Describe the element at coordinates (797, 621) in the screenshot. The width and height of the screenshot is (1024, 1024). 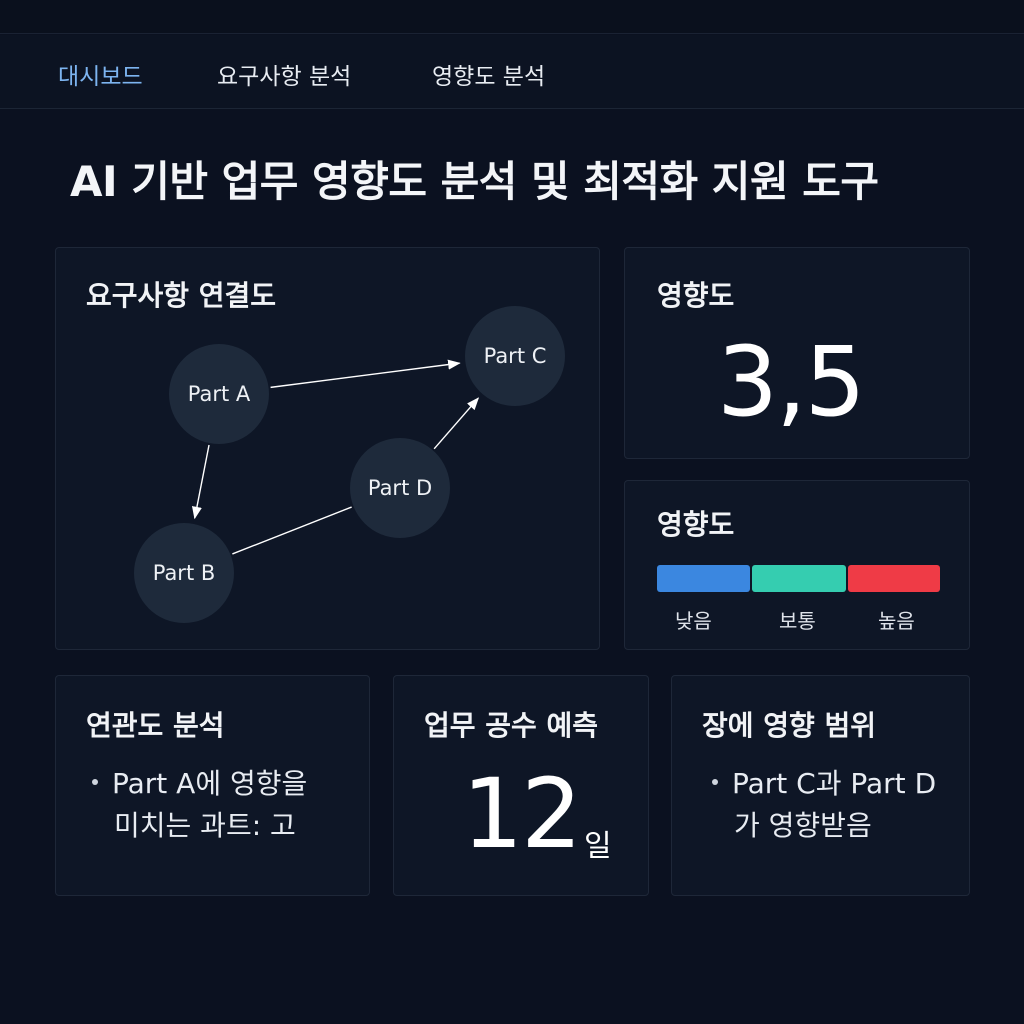
I see `scale-label-medium: 보통` at that location.